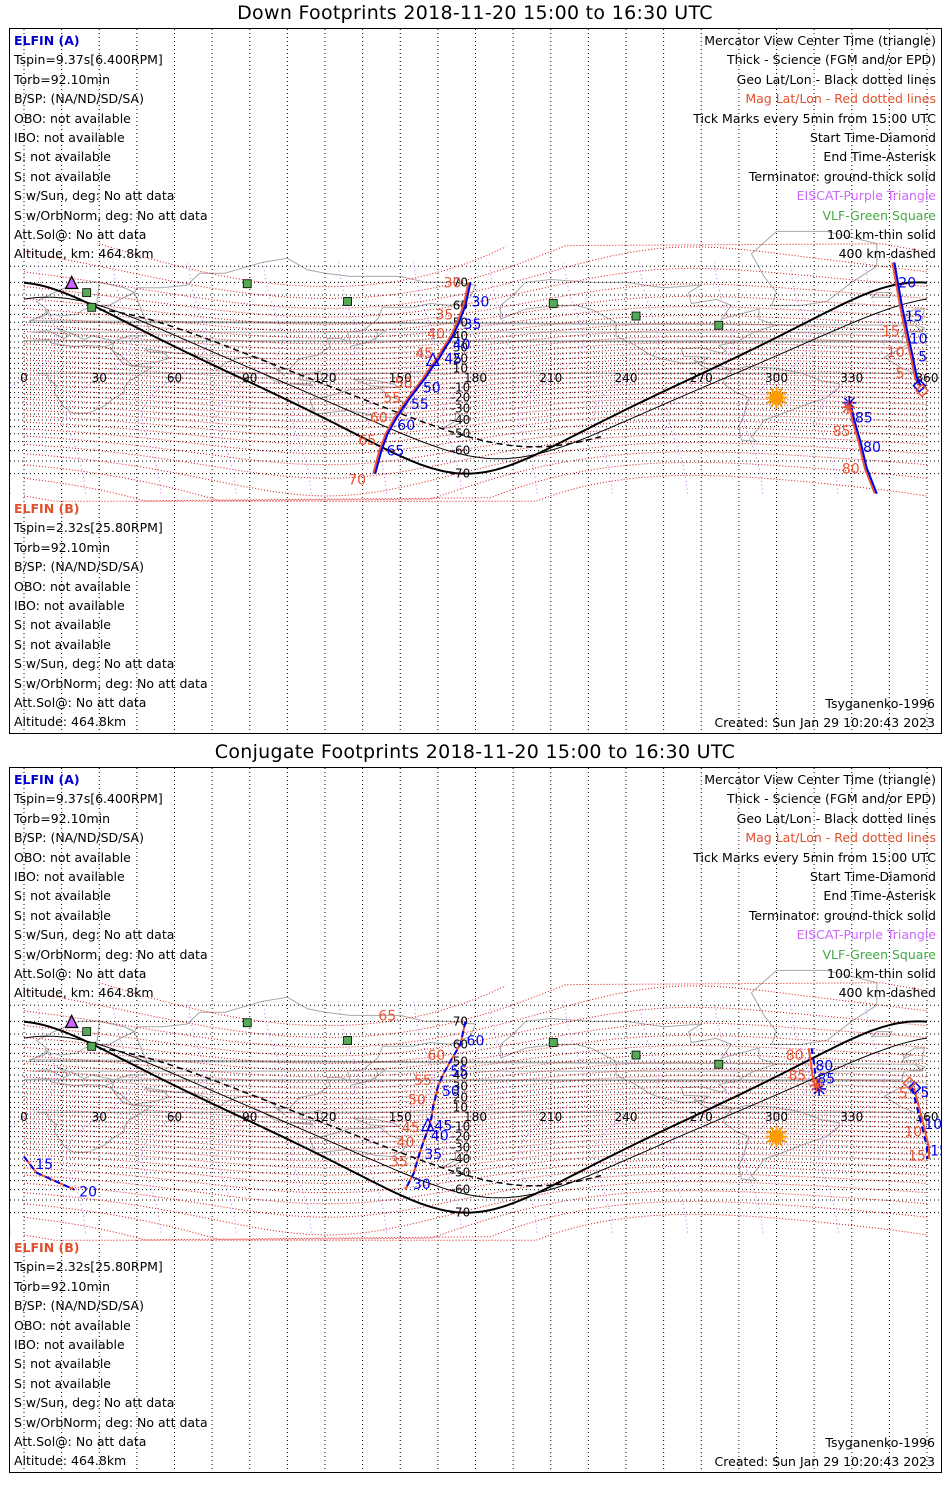  Describe the element at coordinates (451, 1092) in the screenshot. I see `elfin-a-tick-label: 50` at that location.